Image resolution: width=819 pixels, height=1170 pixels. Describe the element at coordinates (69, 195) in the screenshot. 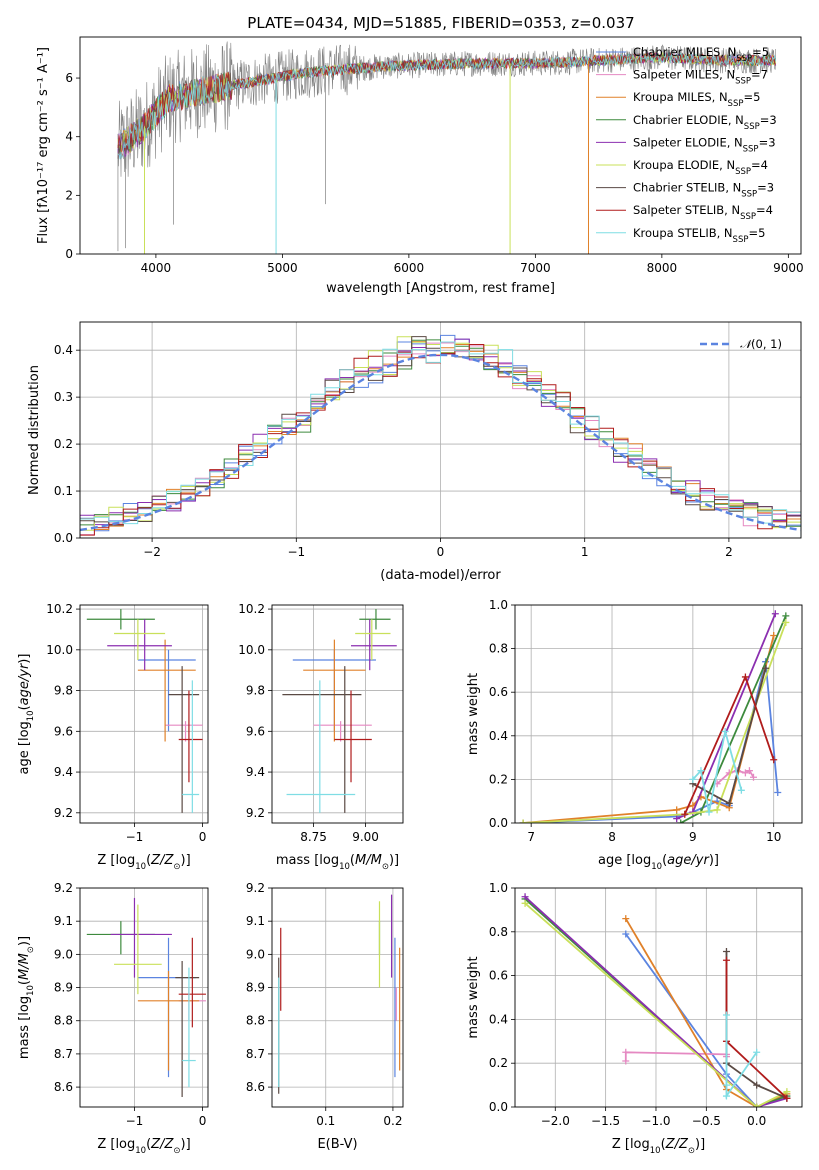

I see `y-tick-label: 2` at that location.